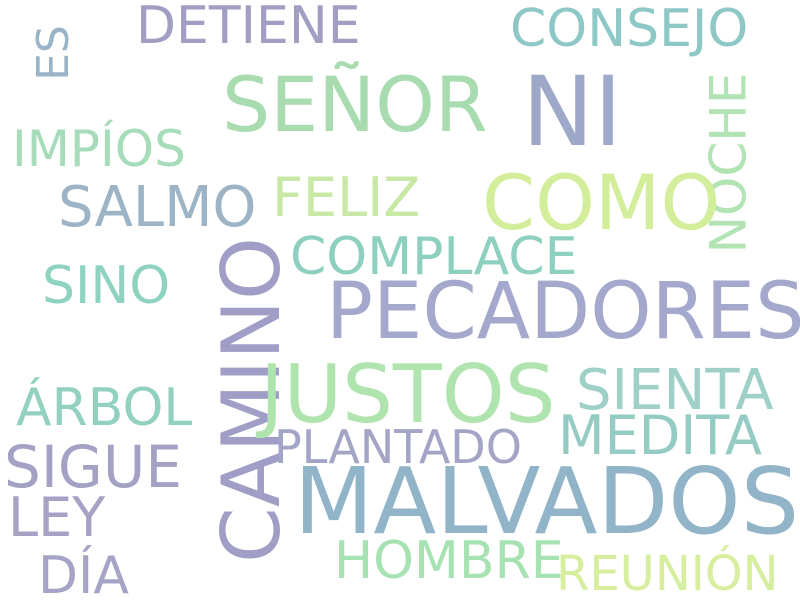 Image resolution: width=800 pixels, height=600 pixels. What do you see at coordinates (53, 53) in the screenshot?
I see `word-es: ES` at bounding box center [53, 53].